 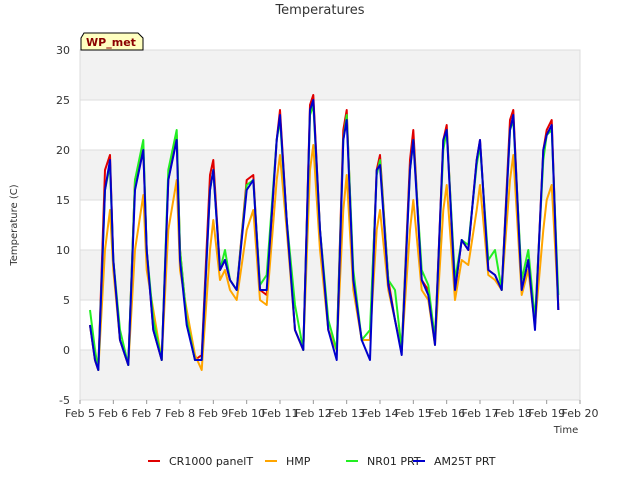 I want to click on y-tick-label: 0, so click(x=66, y=350).